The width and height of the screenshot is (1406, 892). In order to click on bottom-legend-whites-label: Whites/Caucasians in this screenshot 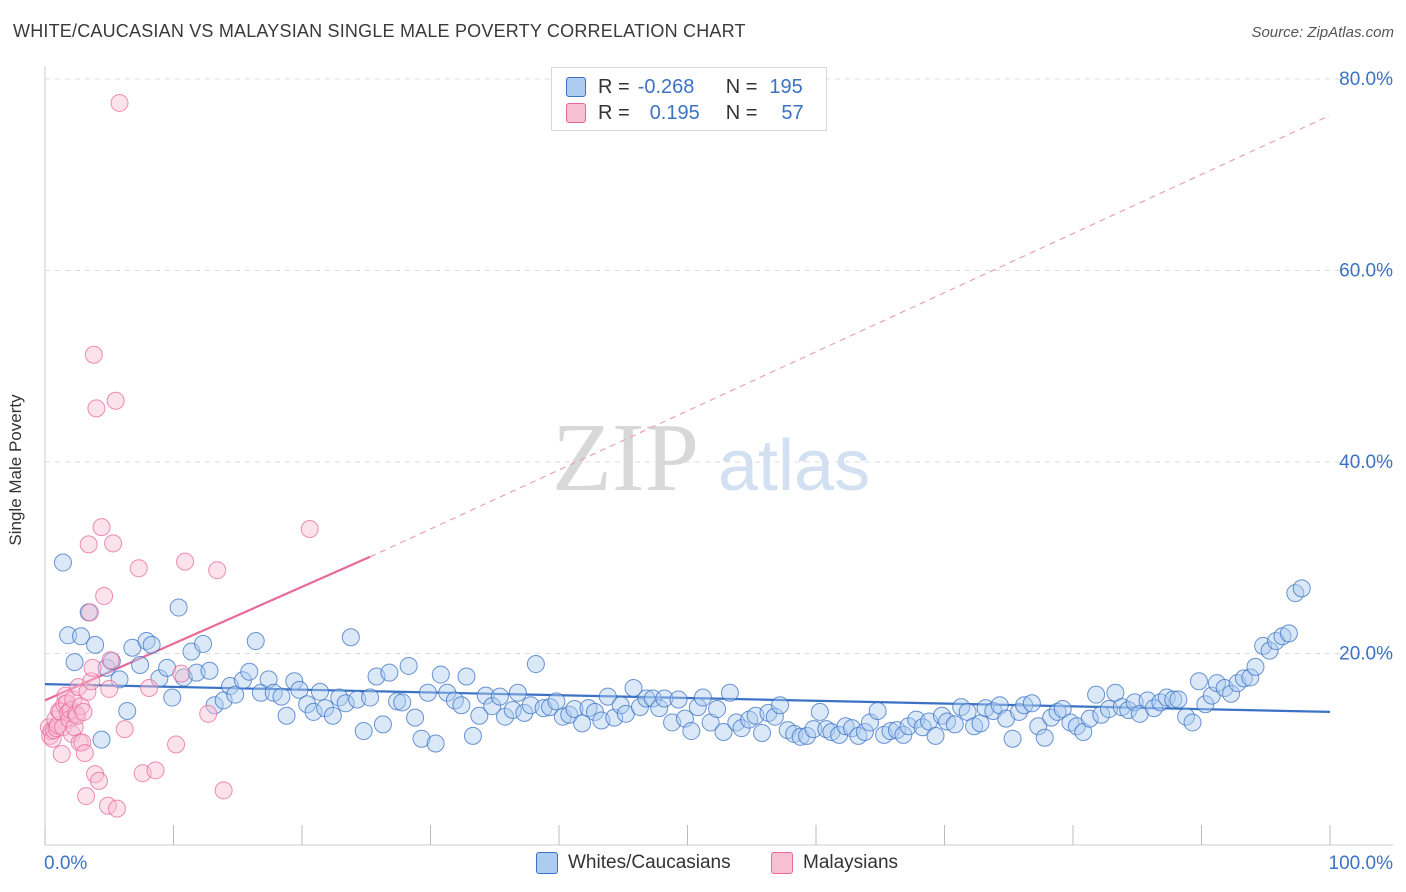, I will do `click(649, 862)`.